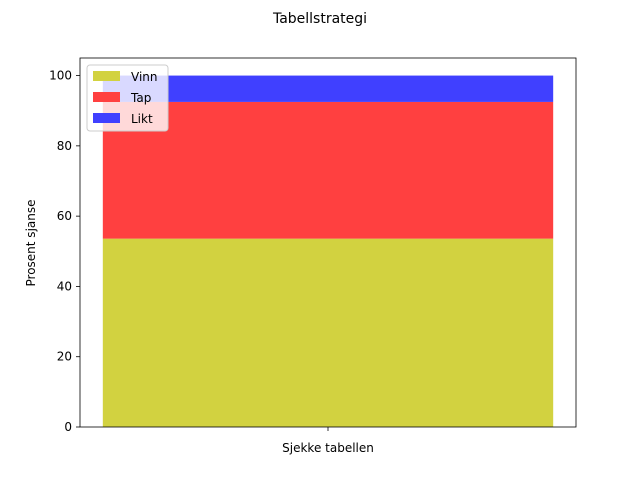 This screenshot has height=480, width=640. I want to click on y-tick-label: 60, so click(64, 216).